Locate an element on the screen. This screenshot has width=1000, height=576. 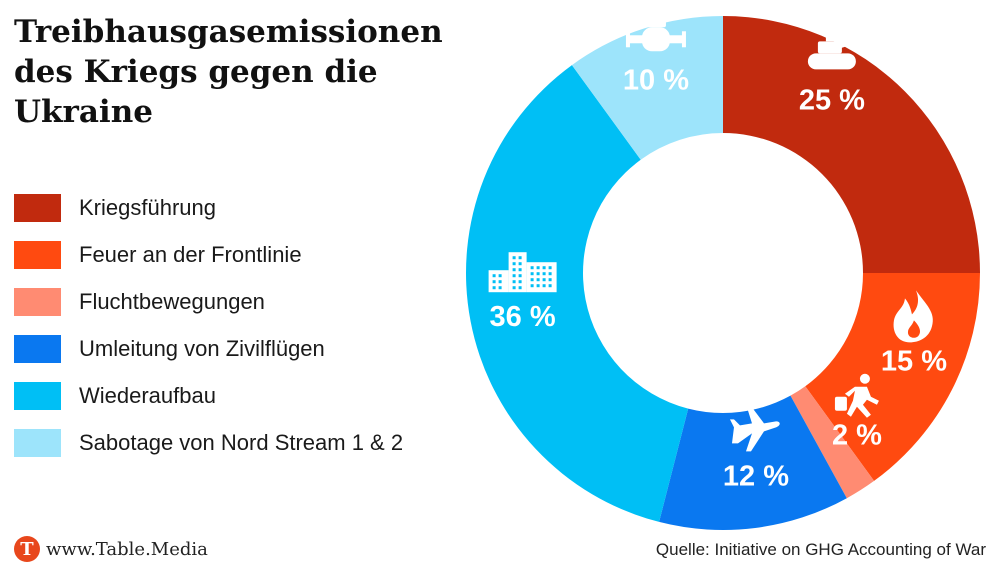
legend-item-flucht: Fluchtbewegungen is located at coordinates (208, 301).